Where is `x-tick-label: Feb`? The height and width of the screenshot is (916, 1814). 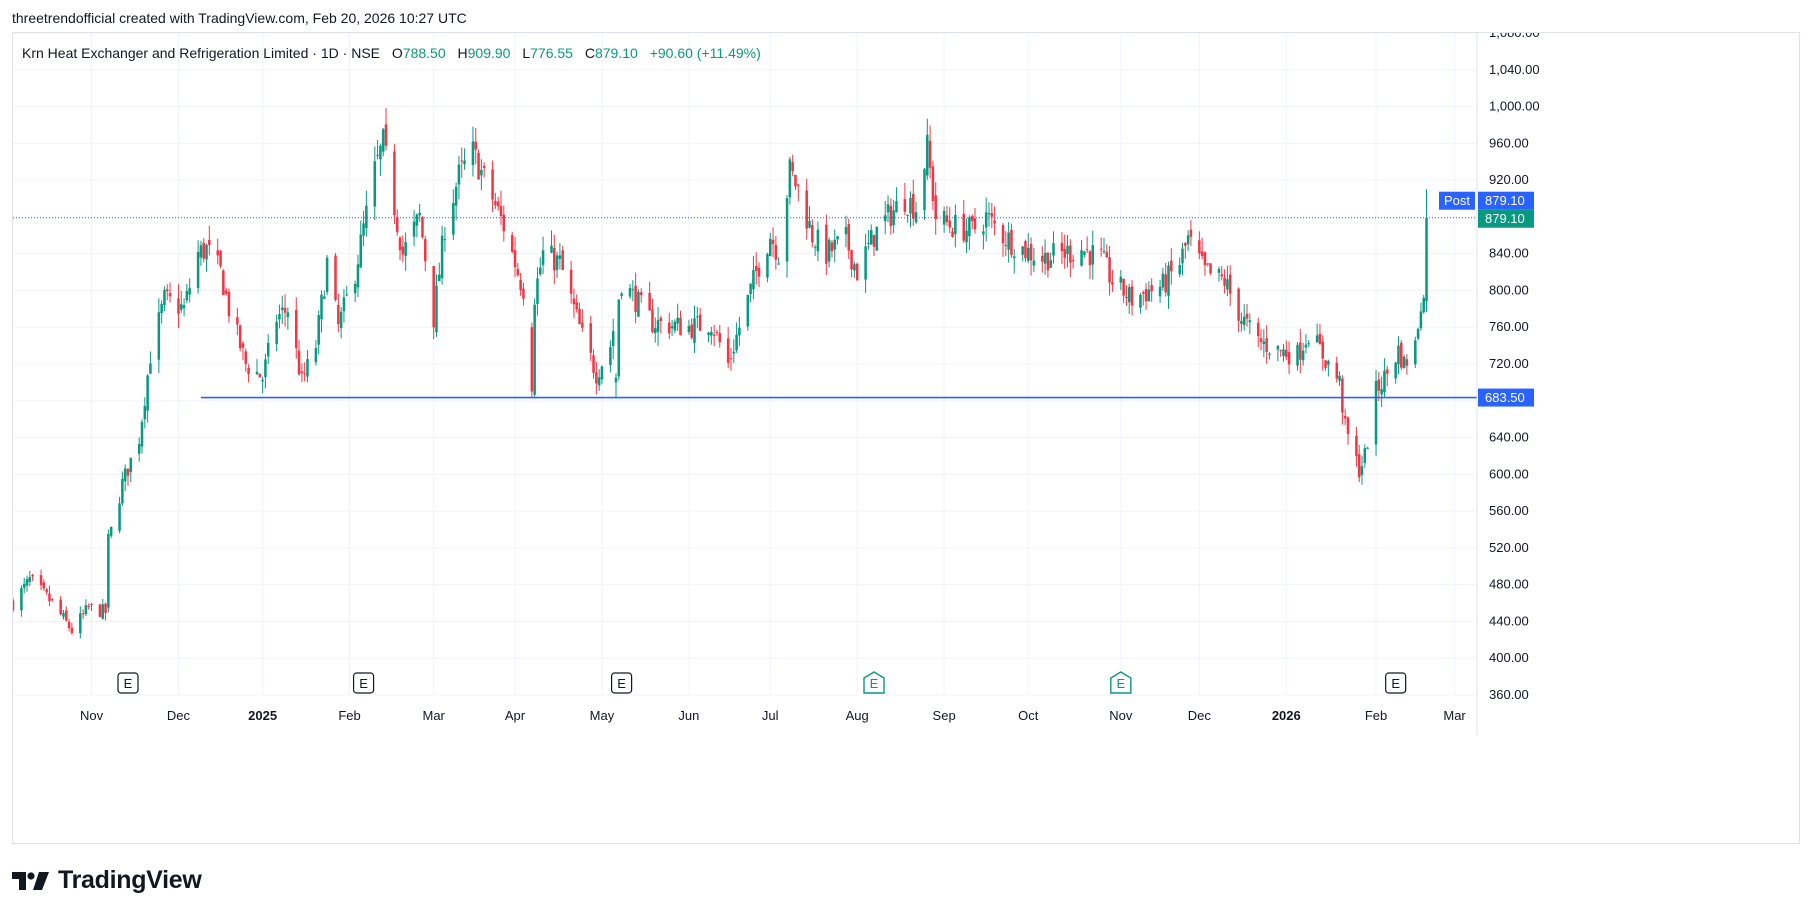 x-tick-label: Feb is located at coordinates (1376, 715).